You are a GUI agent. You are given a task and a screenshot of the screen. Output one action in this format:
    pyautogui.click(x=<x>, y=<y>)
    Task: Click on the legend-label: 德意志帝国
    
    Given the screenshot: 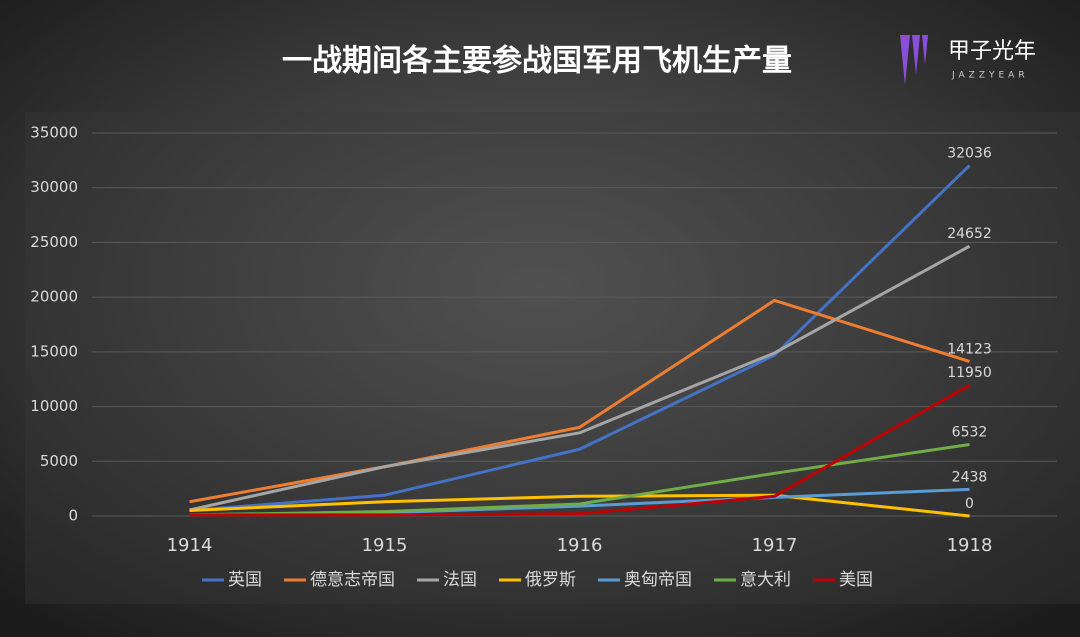 What is the action you would take?
    pyautogui.click(x=352, y=580)
    